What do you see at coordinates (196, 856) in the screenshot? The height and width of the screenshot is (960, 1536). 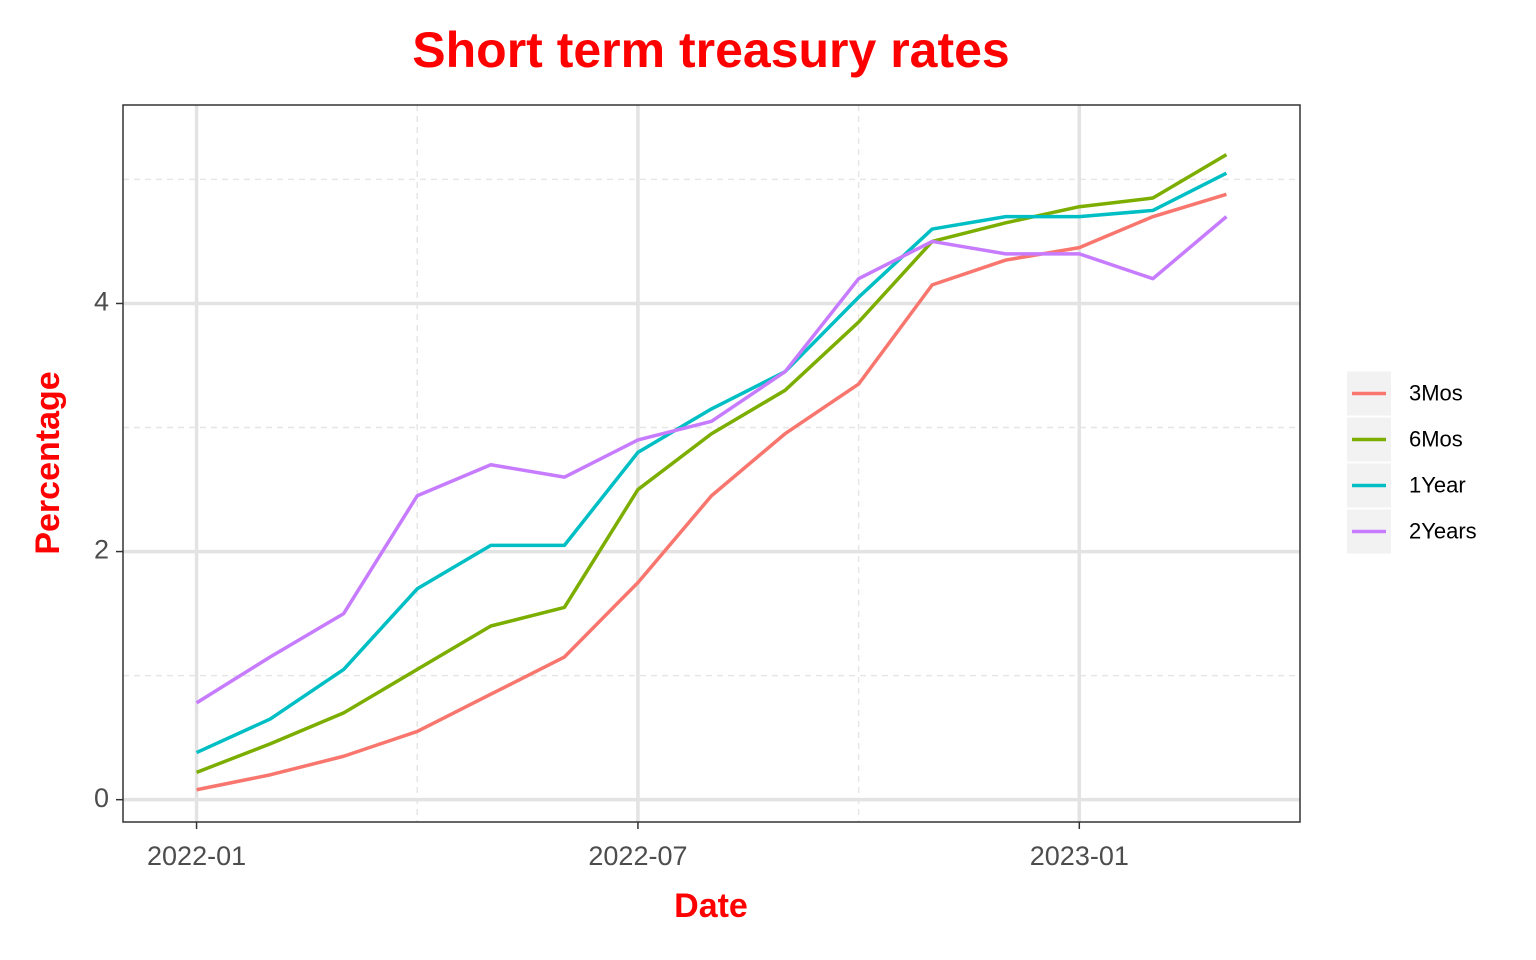 I see `x-tick-label: 2022-01` at bounding box center [196, 856].